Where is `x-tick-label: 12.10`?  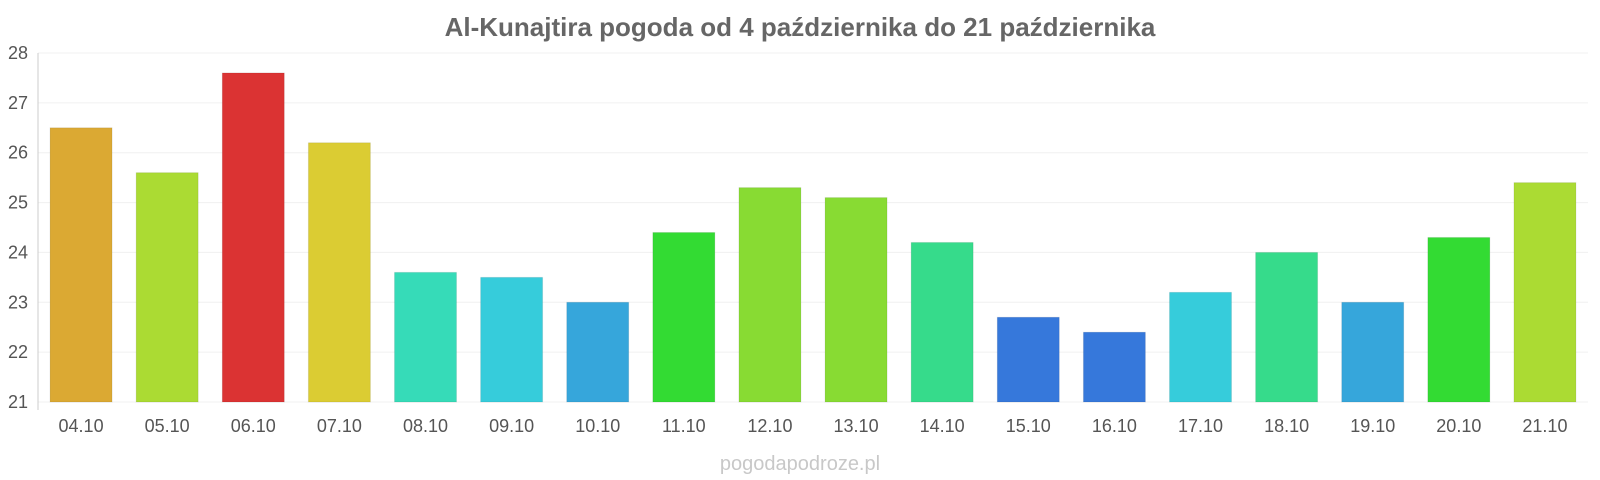 x-tick-label: 12.10 is located at coordinates (769, 426).